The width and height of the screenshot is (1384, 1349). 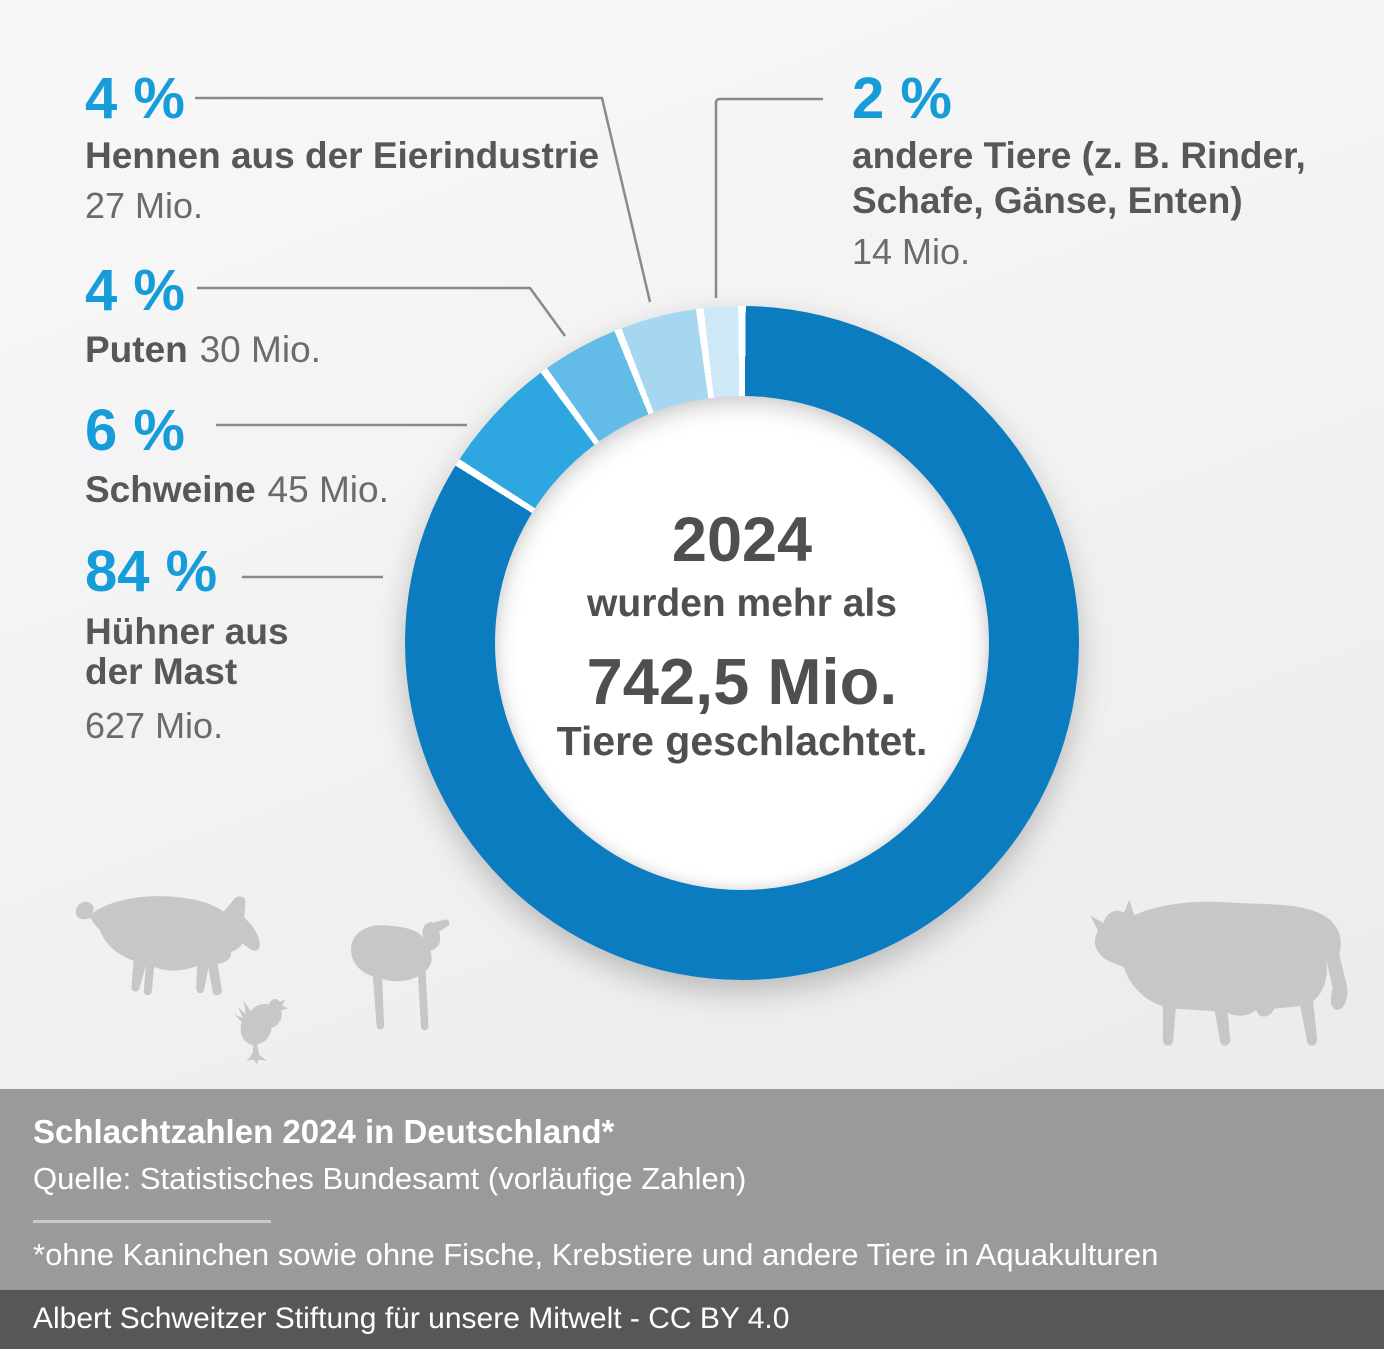 I want to click on label-puten-value: 30 Mio., so click(x=260, y=349).